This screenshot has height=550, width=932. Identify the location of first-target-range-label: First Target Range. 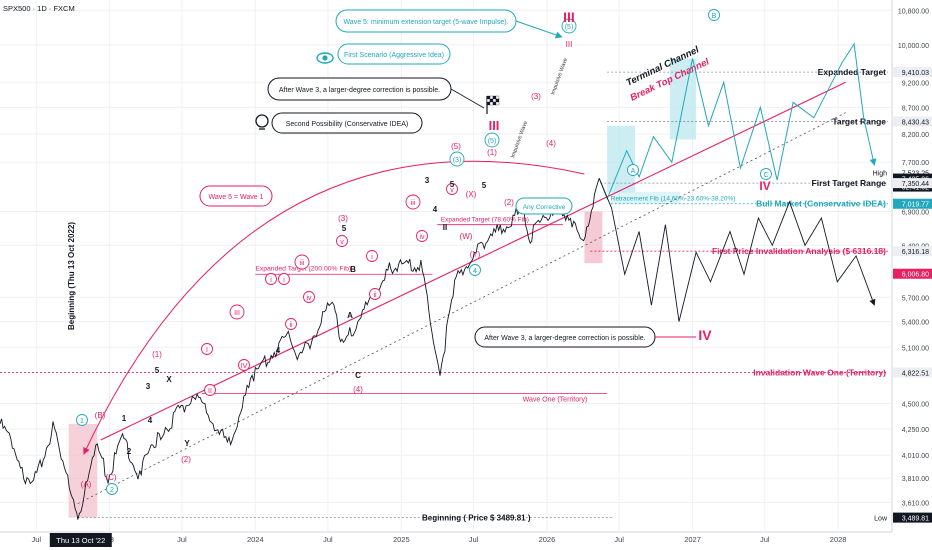
(849, 183).